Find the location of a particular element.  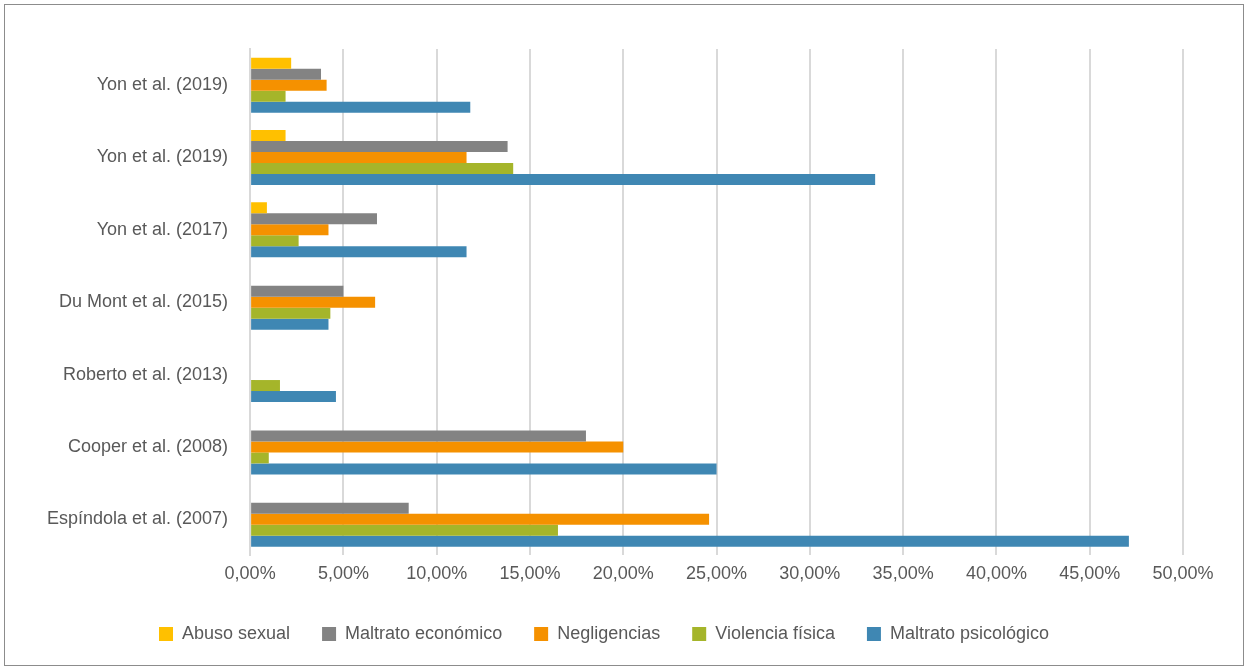

y-tick-label: Cooper et al. (2008) is located at coordinates (148, 445).